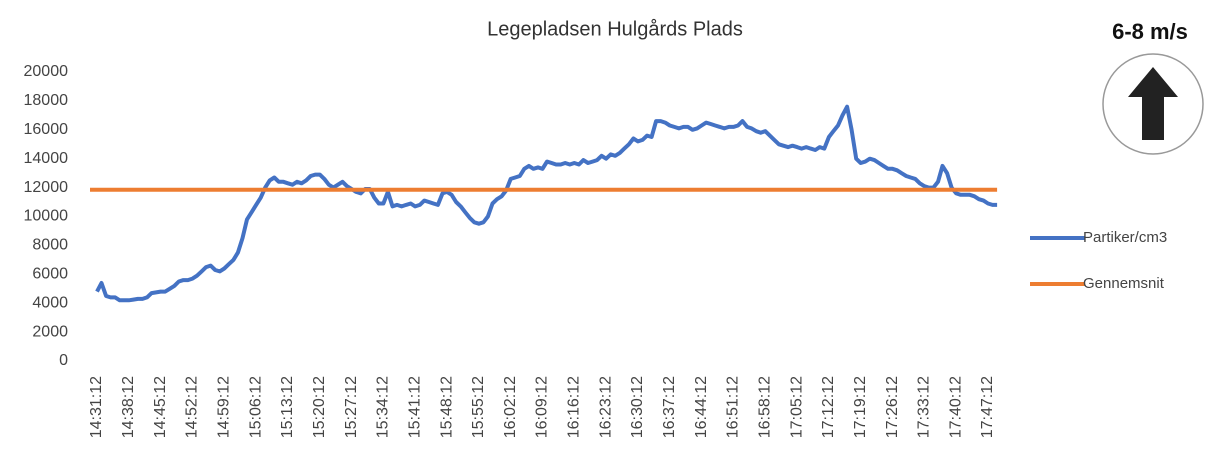  Describe the element at coordinates (287, 407) in the screenshot. I see `x-tick-label: 15:13:12` at that location.